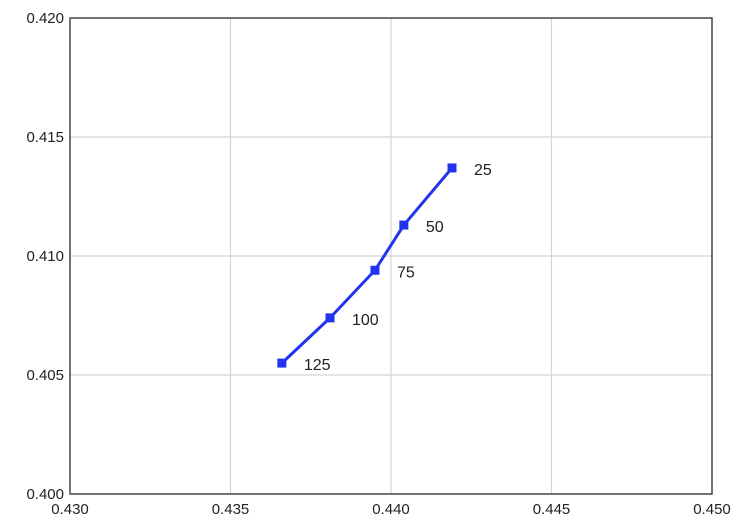 The width and height of the screenshot is (755, 528). What do you see at coordinates (317, 365) in the screenshot?
I see `data-point-label: 125` at bounding box center [317, 365].